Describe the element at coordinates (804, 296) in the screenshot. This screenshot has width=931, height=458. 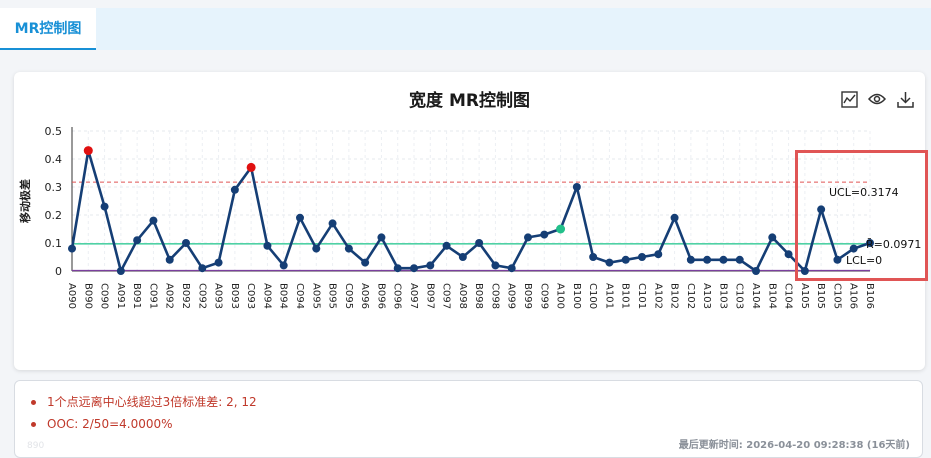
I see `x-tick-label: A105` at that location.